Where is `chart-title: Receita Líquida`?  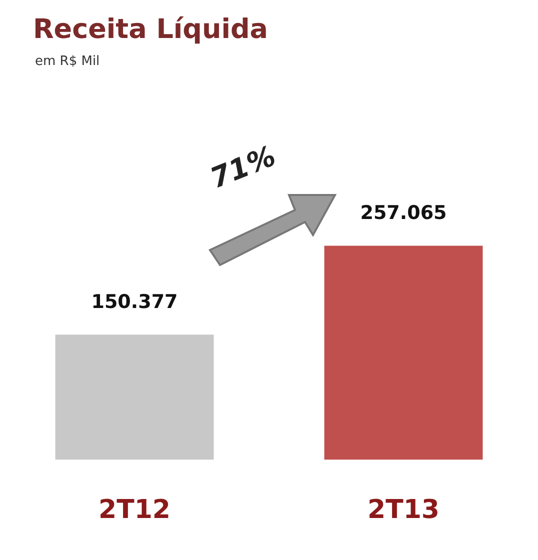
chart-title: Receita Líquida is located at coordinates (150, 29).